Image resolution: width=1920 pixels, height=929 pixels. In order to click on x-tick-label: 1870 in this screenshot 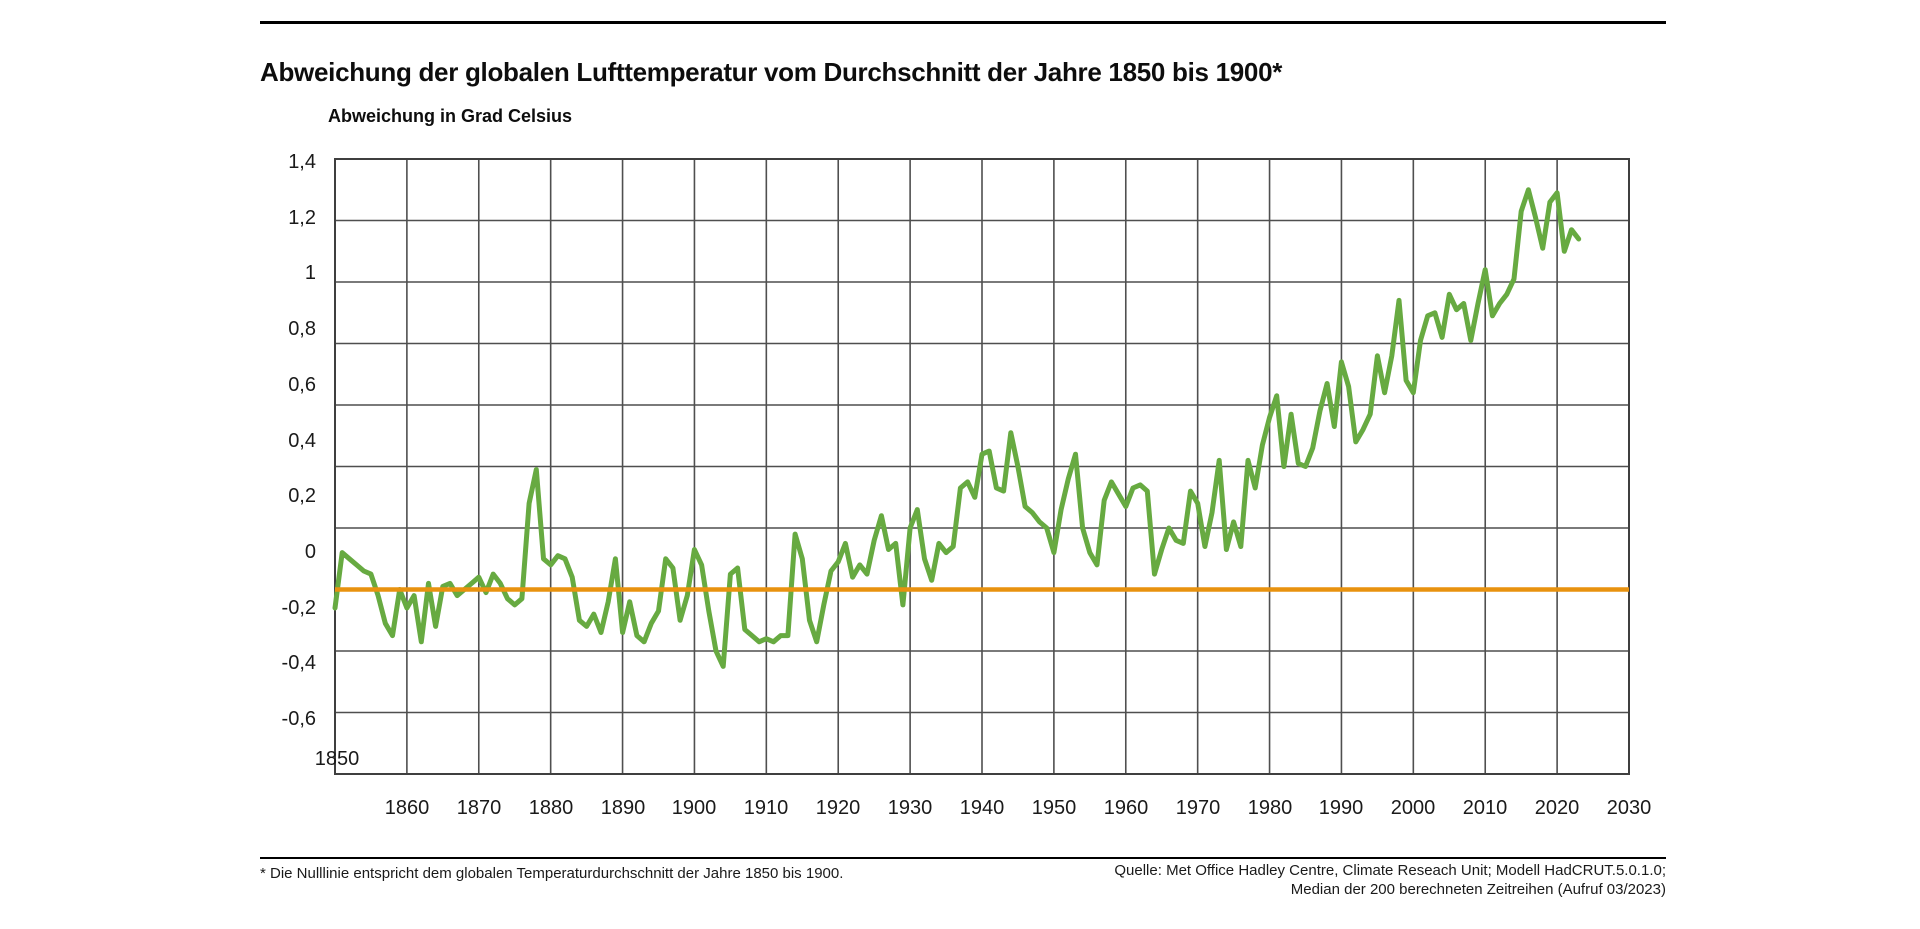, I will do `click(479, 808)`.